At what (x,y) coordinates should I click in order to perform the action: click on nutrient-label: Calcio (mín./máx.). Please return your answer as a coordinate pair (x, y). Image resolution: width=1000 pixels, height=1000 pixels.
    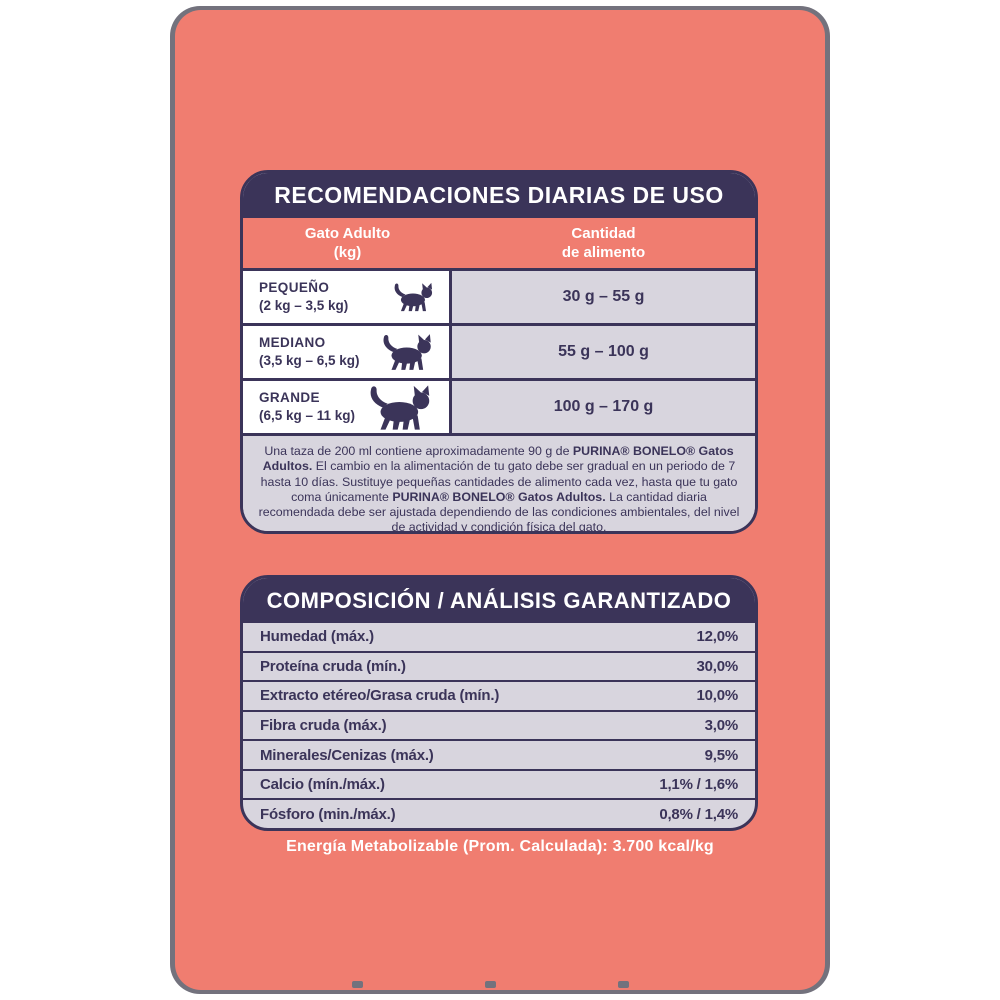
    Looking at the image, I should click on (322, 785).